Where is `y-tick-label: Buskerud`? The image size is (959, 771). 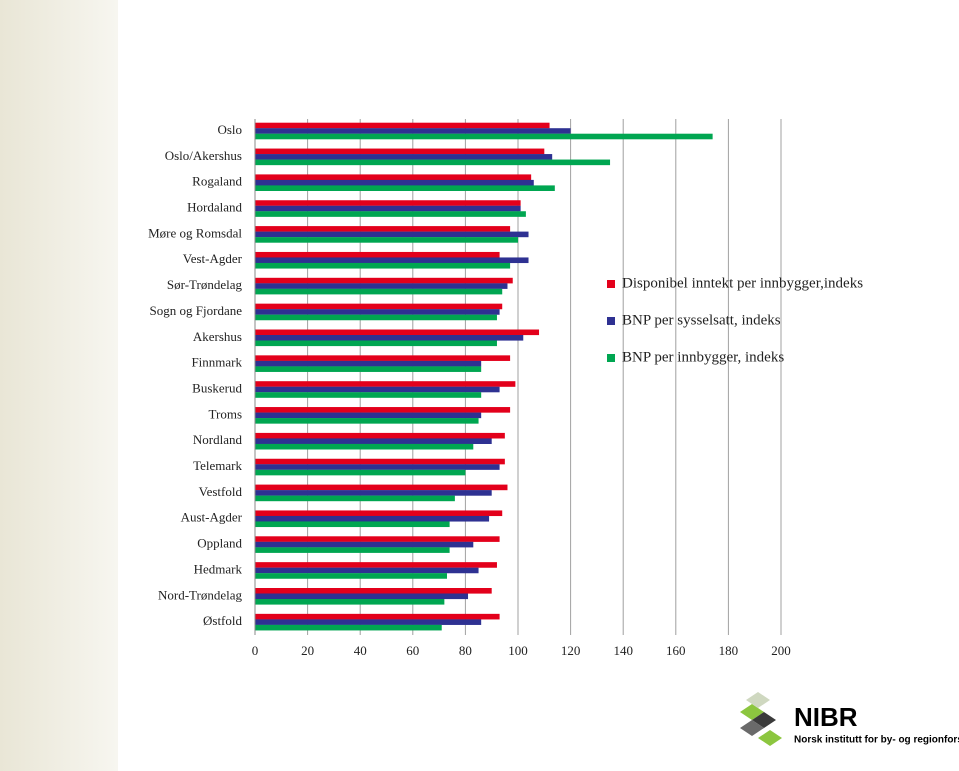 y-tick-label: Buskerud is located at coordinates (217, 387).